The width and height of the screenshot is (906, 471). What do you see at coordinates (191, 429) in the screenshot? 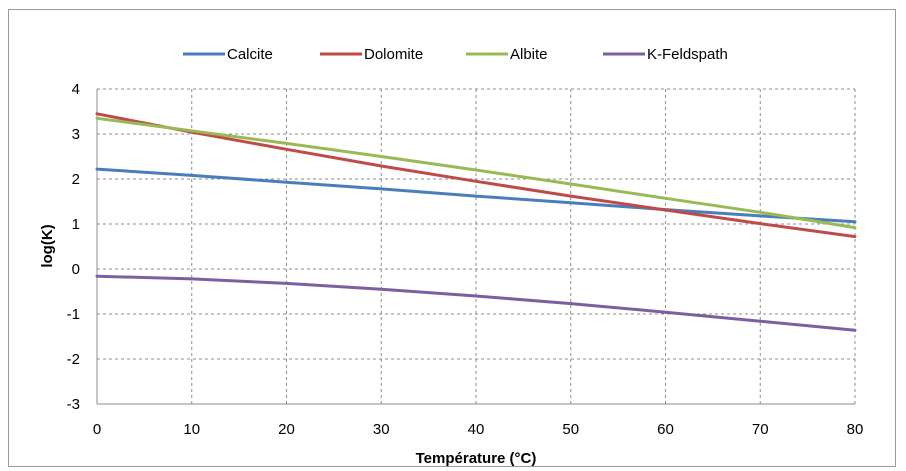
I see `x-tick-label: 10` at bounding box center [191, 429].